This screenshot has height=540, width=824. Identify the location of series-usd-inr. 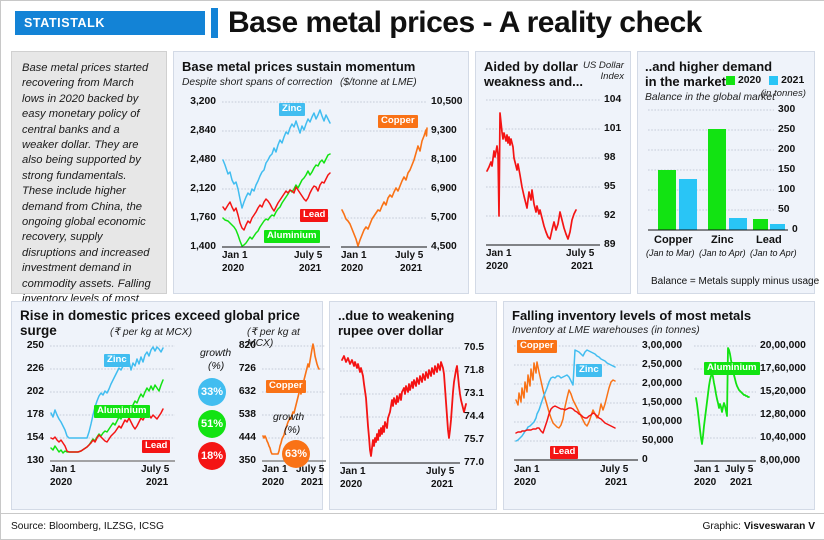
(404, 406).